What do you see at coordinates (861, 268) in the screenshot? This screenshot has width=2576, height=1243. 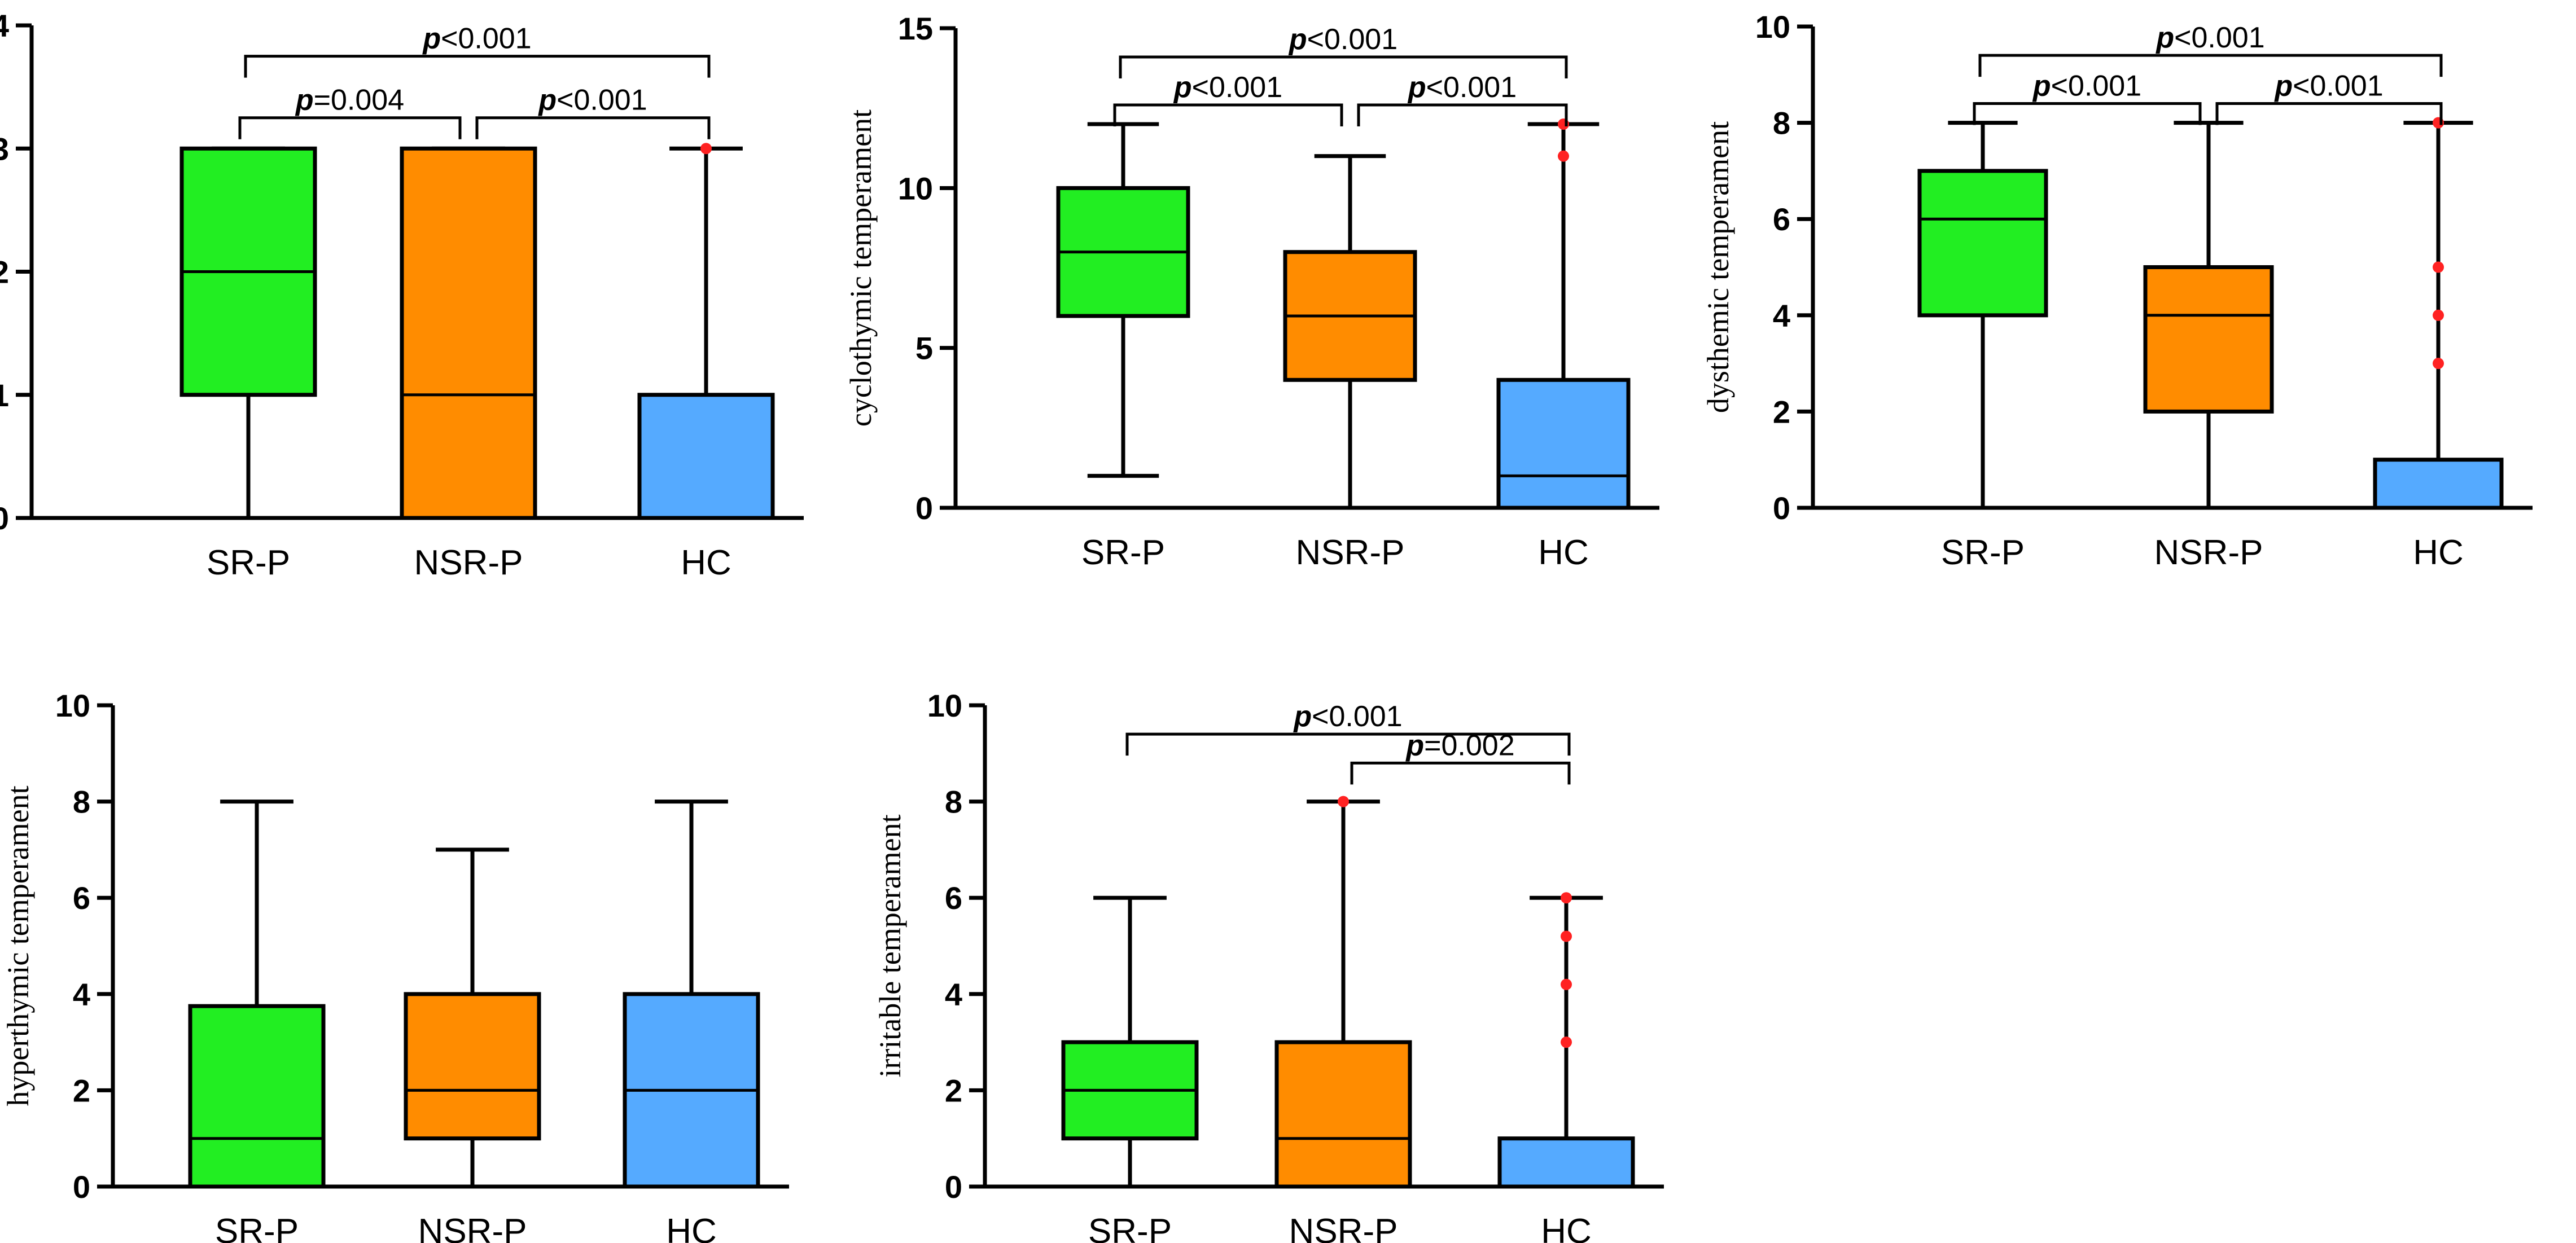 I see `y-axis-label: cyclothymic temperament` at bounding box center [861, 268].